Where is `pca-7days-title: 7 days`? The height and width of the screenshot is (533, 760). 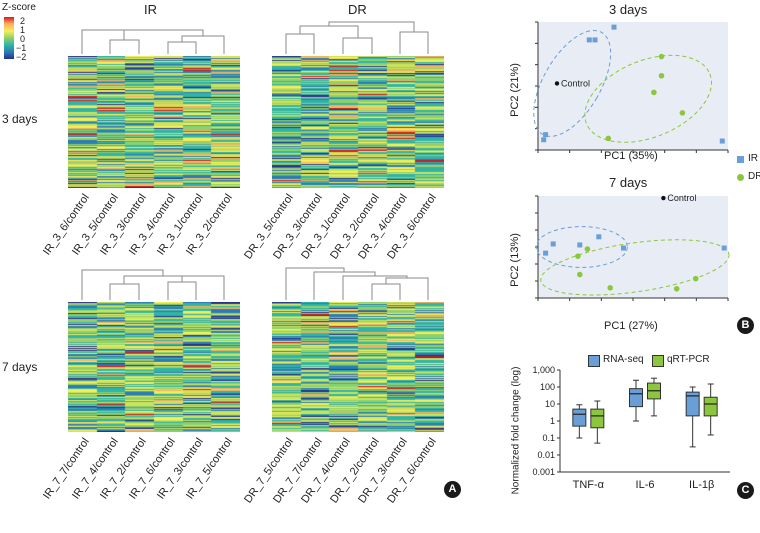 pca-7days-title: 7 days is located at coordinates (628, 182).